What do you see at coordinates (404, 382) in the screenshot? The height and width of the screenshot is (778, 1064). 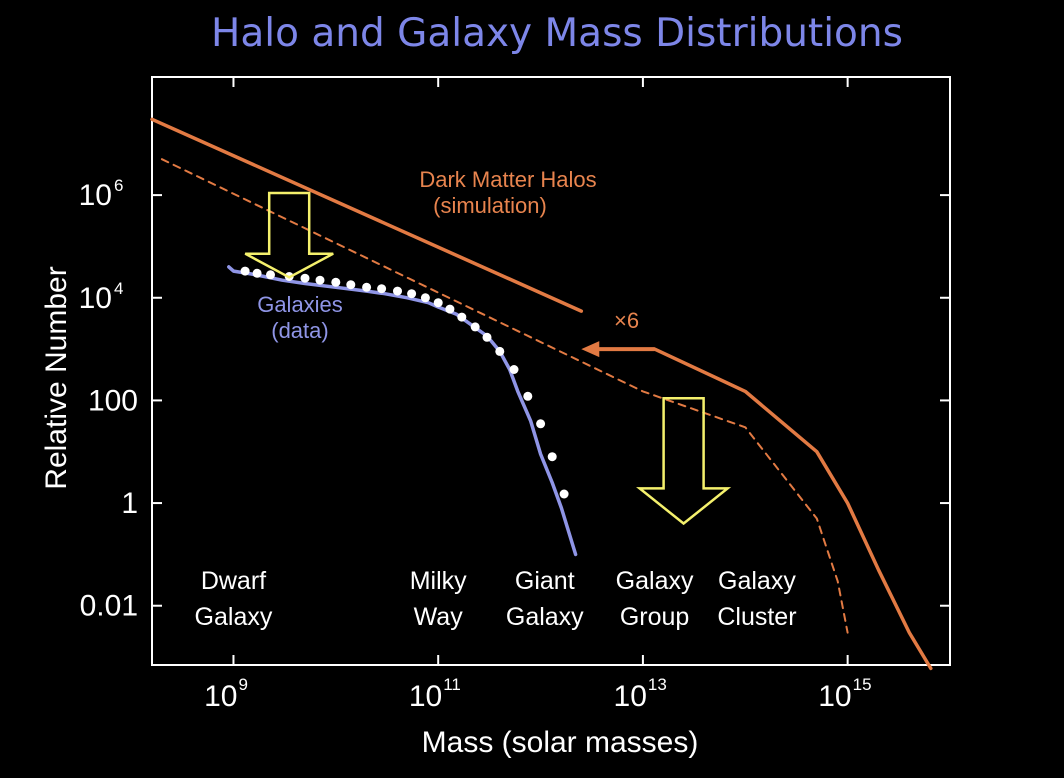 I see `galaxy-data-markers` at bounding box center [404, 382].